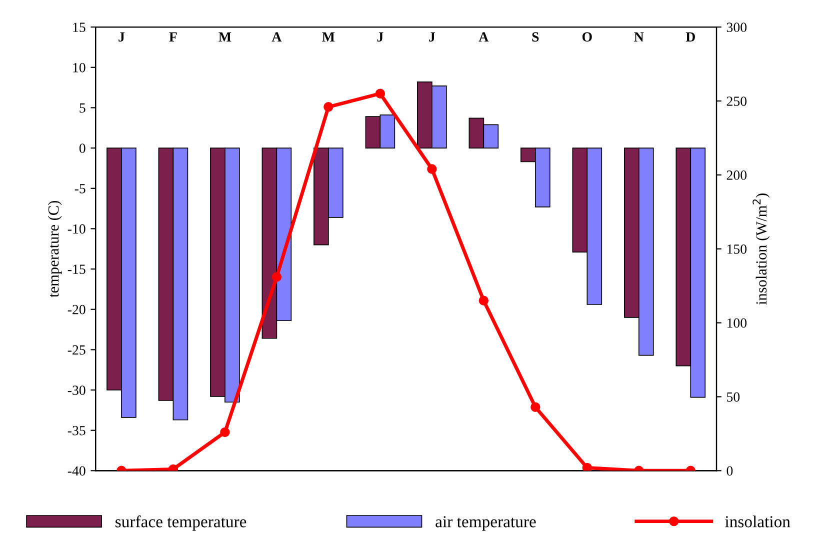 The height and width of the screenshot is (541, 817). Describe the element at coordinates (535, 37) in the screenshot. I see `x-tick-label: S` at that location.